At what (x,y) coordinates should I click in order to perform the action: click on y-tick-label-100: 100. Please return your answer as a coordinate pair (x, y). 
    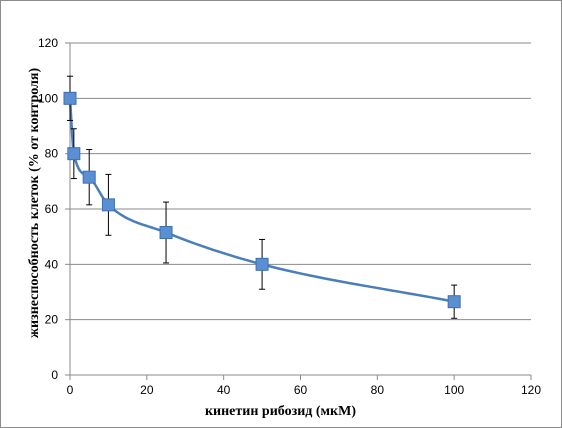
    Looking at the image, I should click on (48, 98).